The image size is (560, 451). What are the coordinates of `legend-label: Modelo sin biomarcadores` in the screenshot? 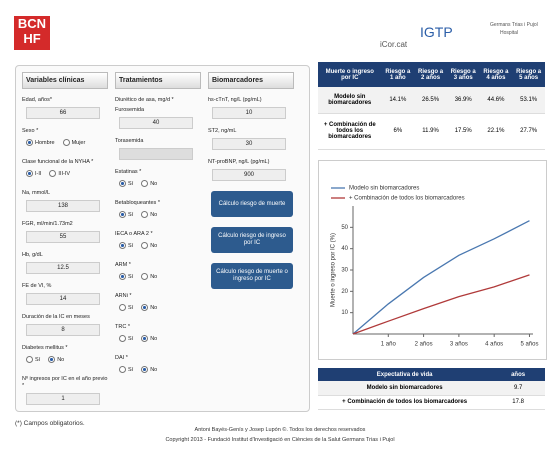 It's located at (384, 189).